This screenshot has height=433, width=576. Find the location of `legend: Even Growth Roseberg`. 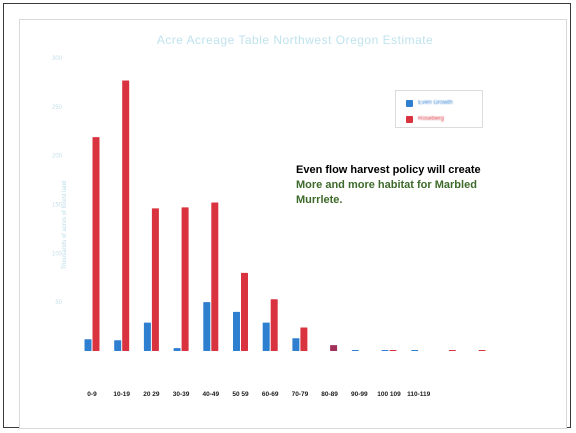

legend: Even Growth Roseberg is located at coordinates (439, 109).